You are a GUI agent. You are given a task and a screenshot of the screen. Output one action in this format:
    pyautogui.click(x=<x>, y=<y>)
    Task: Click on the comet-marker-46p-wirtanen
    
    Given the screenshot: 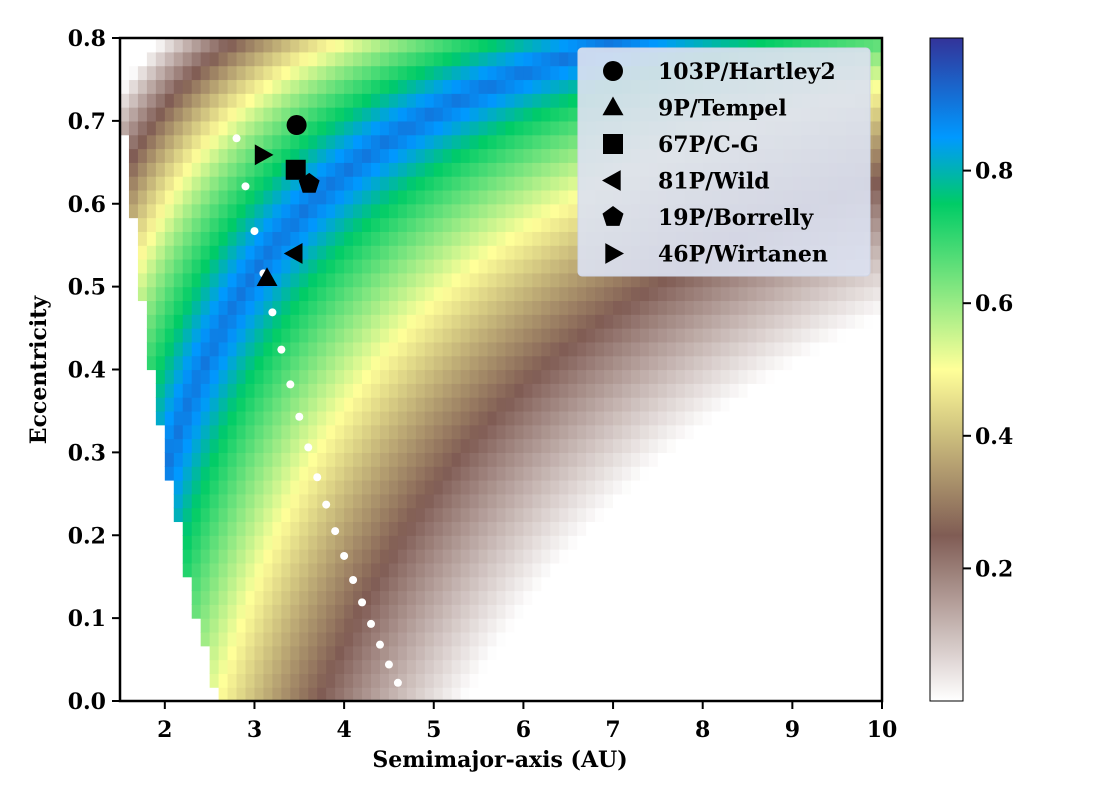 What is the action you would take?
    pyautogui.click(x=264, y=155)
    